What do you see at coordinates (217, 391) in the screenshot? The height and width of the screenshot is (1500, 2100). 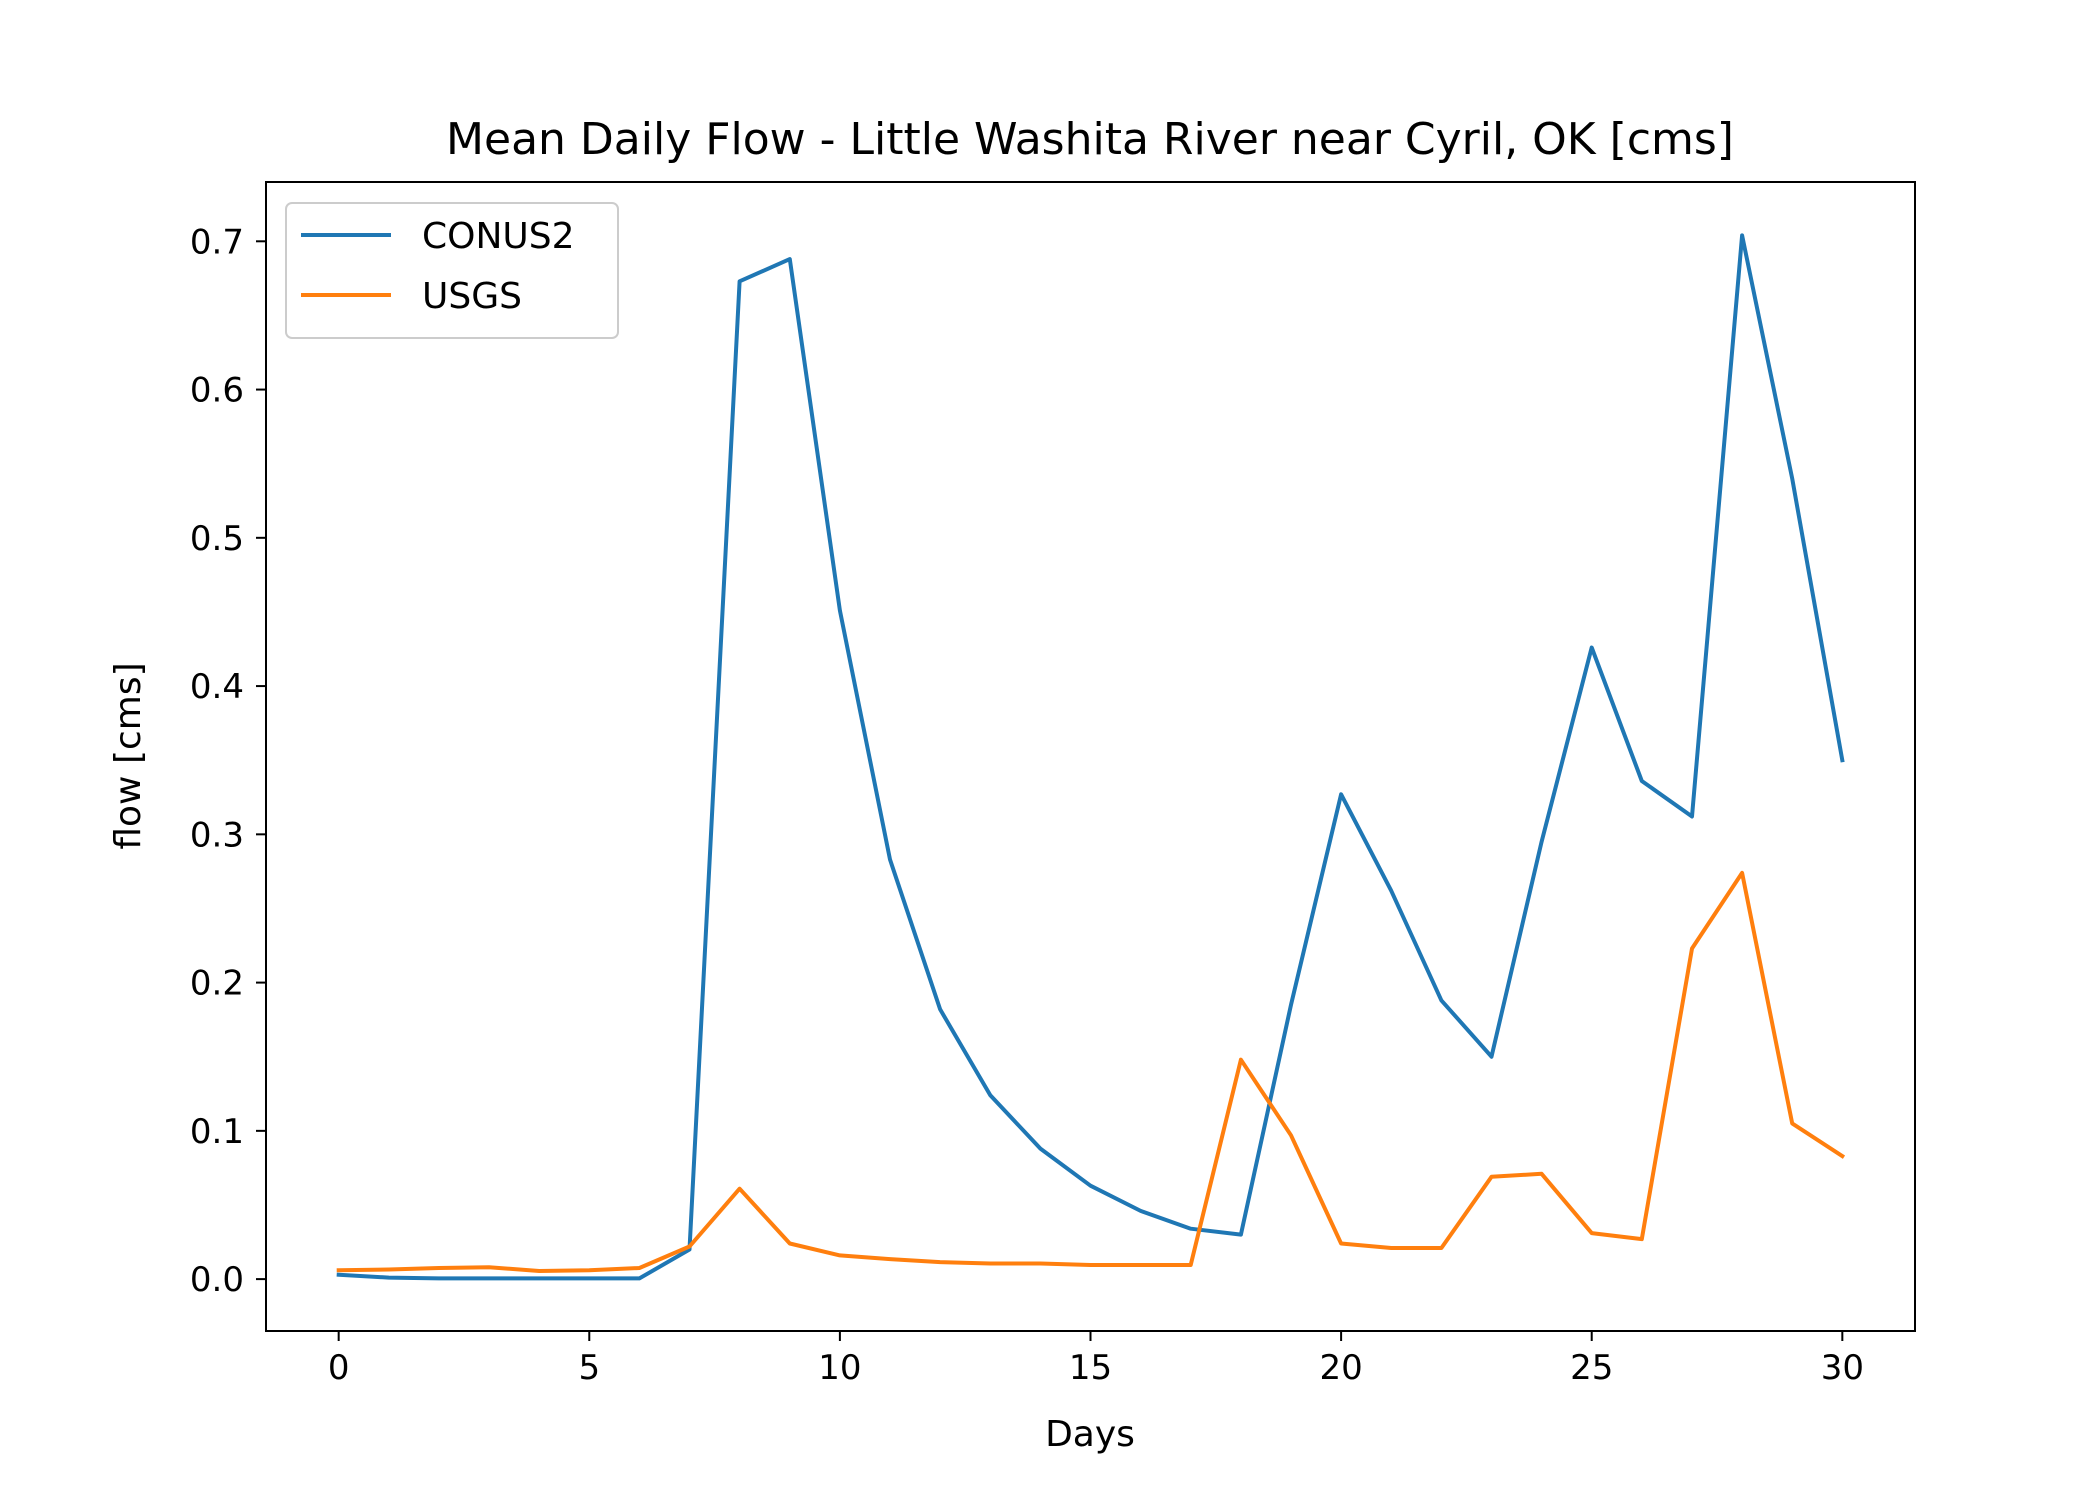 I see `y-tick-label: 0.6` at bounding box center [217, 391].